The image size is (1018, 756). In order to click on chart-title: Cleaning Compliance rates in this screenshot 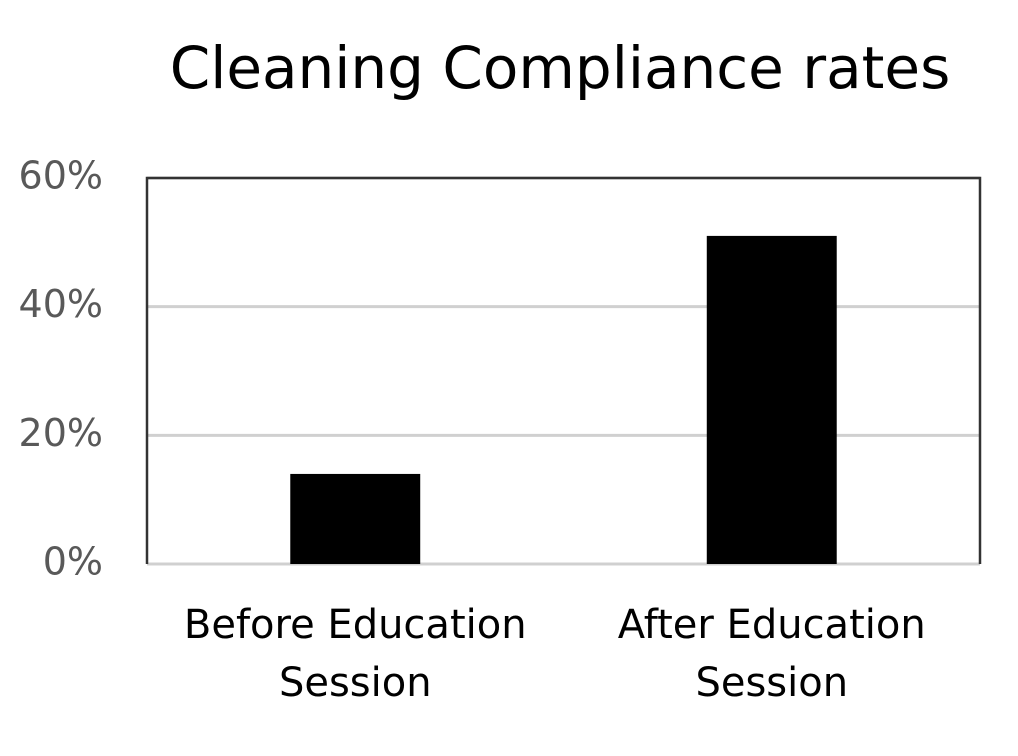, I will do `click(560, 68)`.